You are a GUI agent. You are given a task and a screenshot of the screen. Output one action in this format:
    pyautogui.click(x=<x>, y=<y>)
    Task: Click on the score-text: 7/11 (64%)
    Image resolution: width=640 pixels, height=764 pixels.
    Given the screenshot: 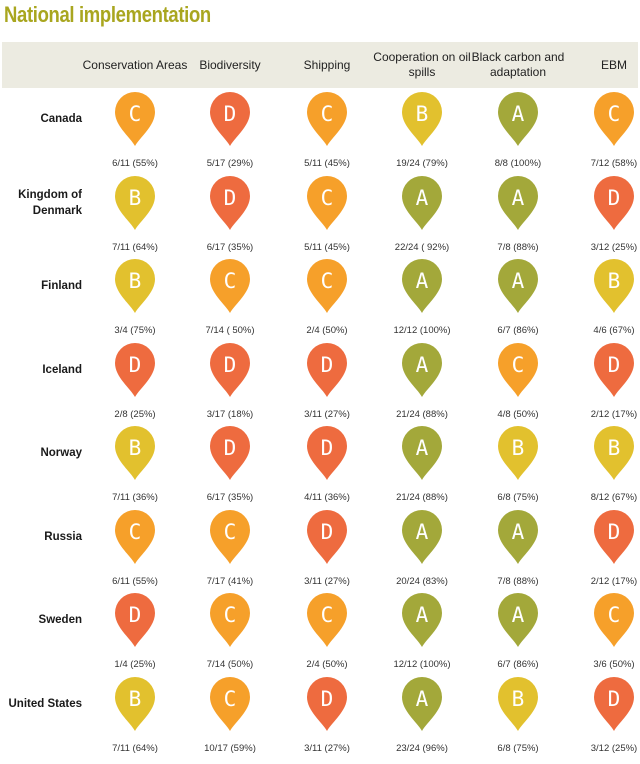 What is the action you would take?
    pyautogui.click(x=135, y=748)
    